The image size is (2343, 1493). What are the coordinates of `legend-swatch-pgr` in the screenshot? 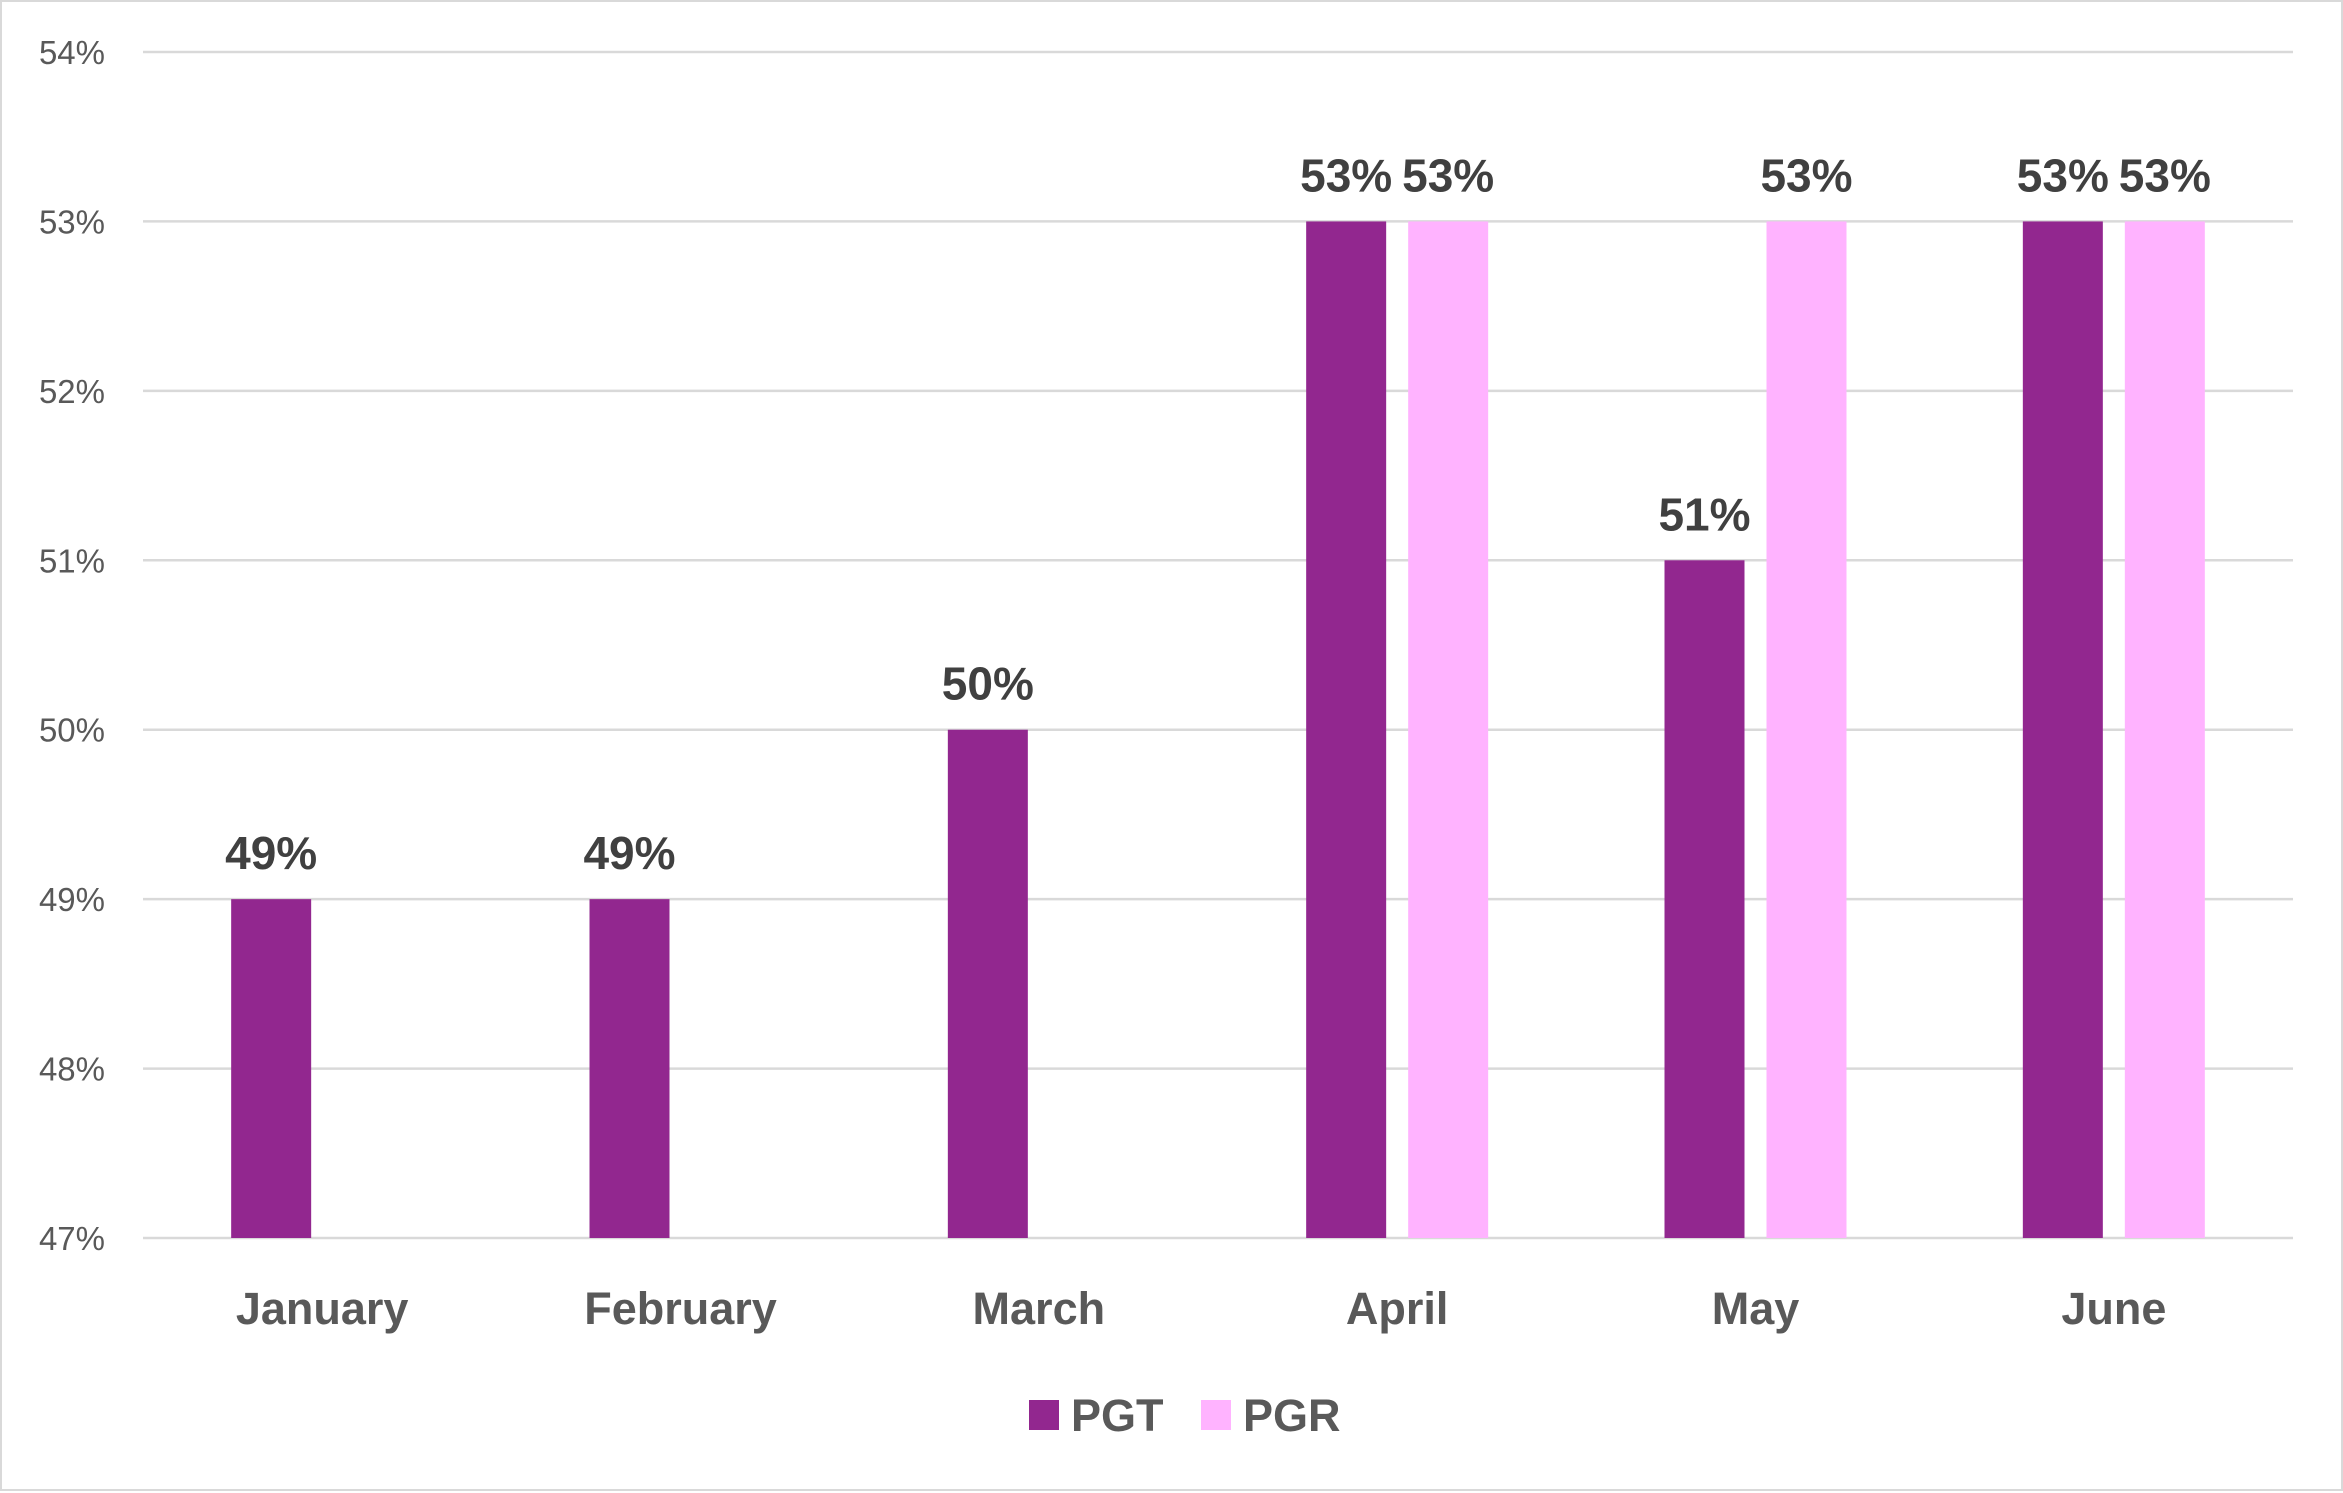 It's located at (1216, 1415).